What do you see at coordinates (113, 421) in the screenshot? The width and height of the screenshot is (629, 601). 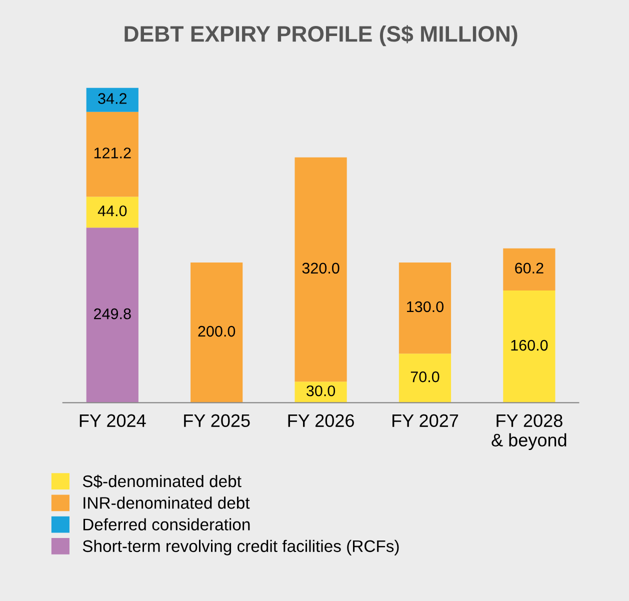 I see `x-tick-label: FY 2024` at bounding box center [113, 421].